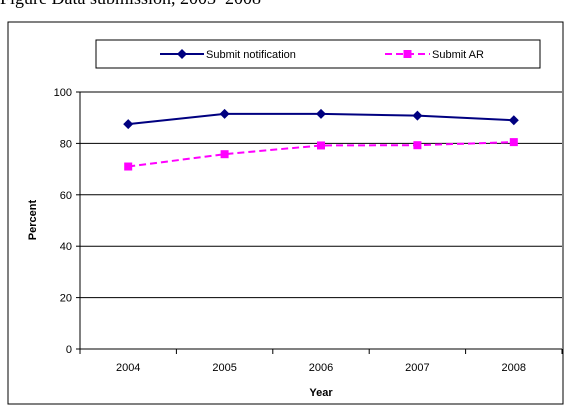 The height and width of the screenshot is (407, 570). I want to click on y-tick-label: 0, so click(69, 350).